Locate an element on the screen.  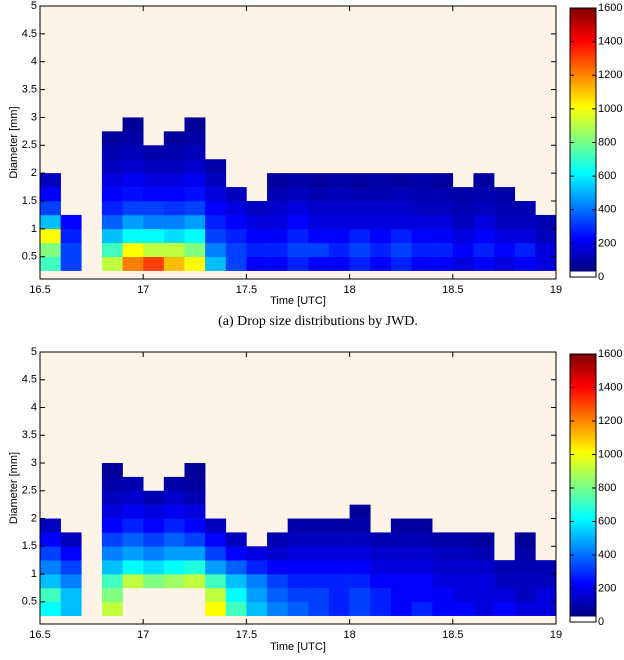
y-tick-label: 4.5 is located at coordinates (29, 380).